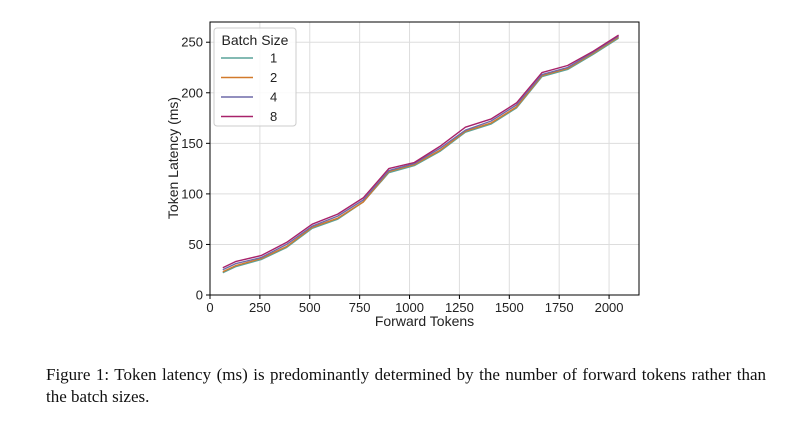  I want to click on legend-label-batch-8: 8, so click(273, 116).